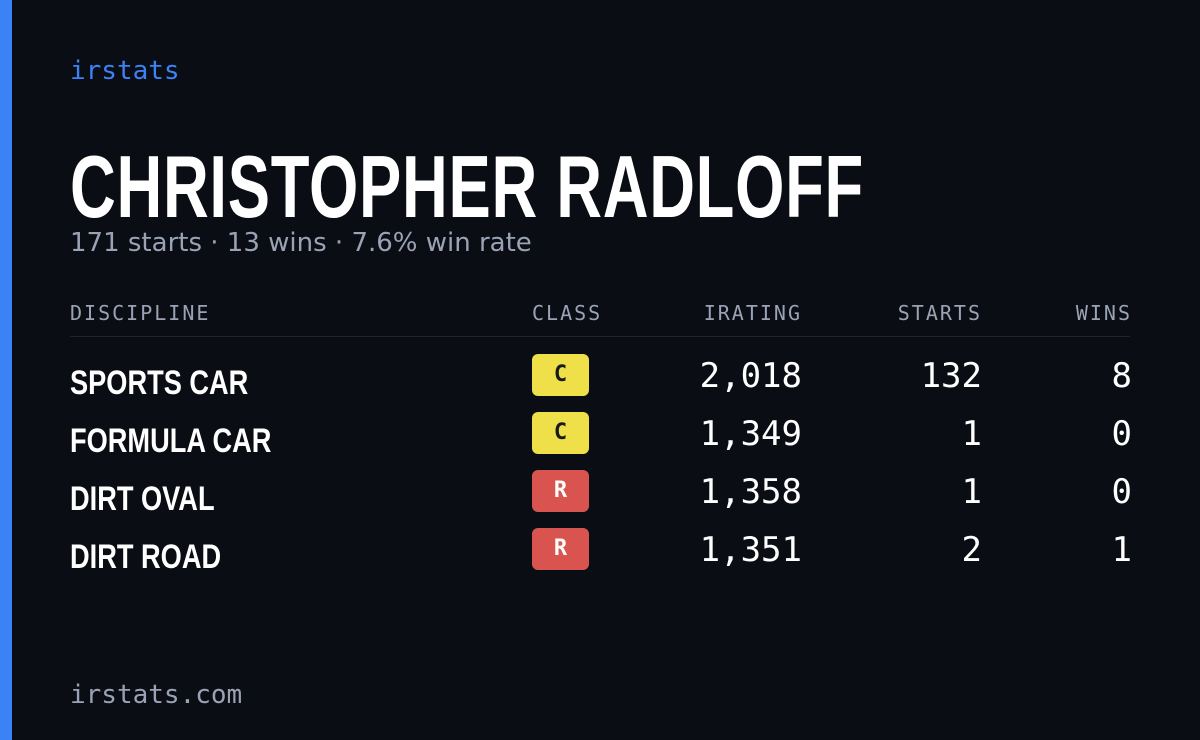 The width and height of the screenshot is (1200, 740). Describe the element at coordinates (1121, 550) in the screenshot. I see `wins: 1` at that location.